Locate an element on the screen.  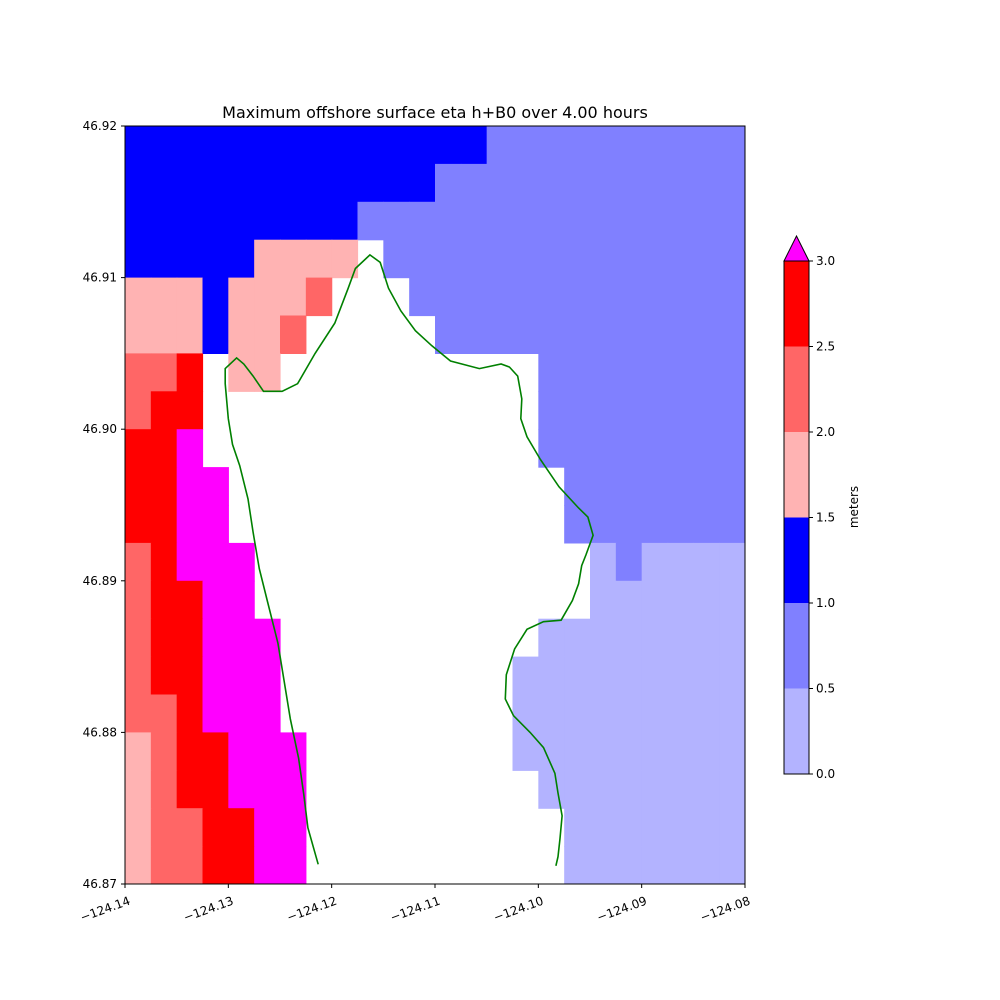
y-tick-label: 46.91 is located at coordinates (100, 278).